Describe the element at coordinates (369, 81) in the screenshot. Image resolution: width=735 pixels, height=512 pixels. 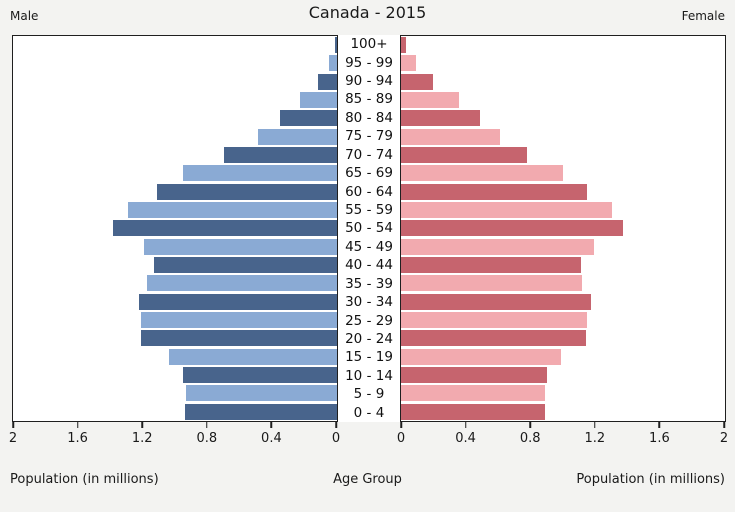
I see `age-group-label: 90 - 94` at that location.